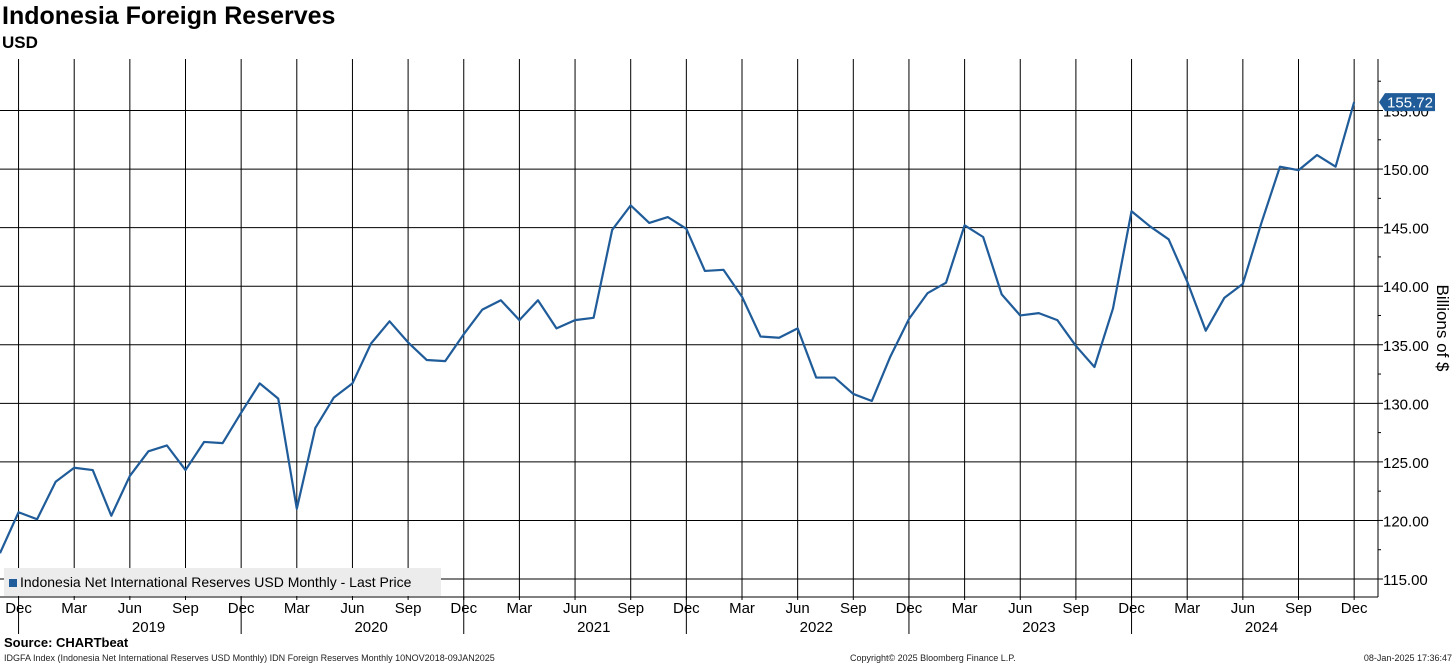  Describe the element at coordinates (933, 658) in the screenshot. I see `footer-copyright: Copyright© 2025 Bloomberg Finance L.P.` at that location.